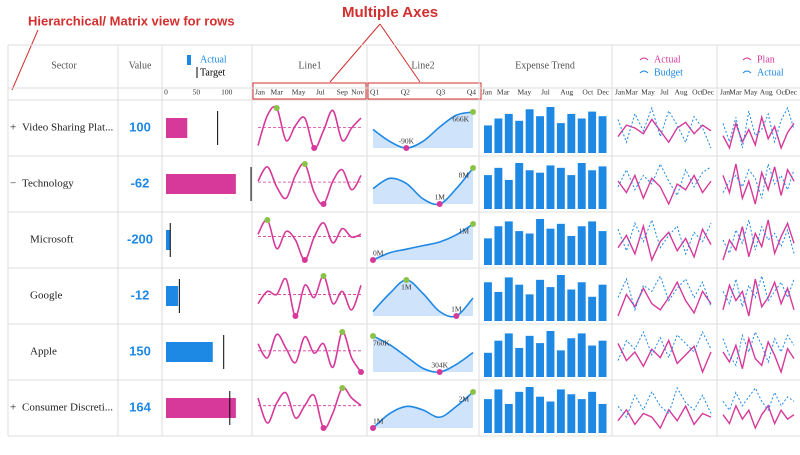 The width and height of the screenshot is (800, 455). I want to click on value: -12, so click(140, 294).